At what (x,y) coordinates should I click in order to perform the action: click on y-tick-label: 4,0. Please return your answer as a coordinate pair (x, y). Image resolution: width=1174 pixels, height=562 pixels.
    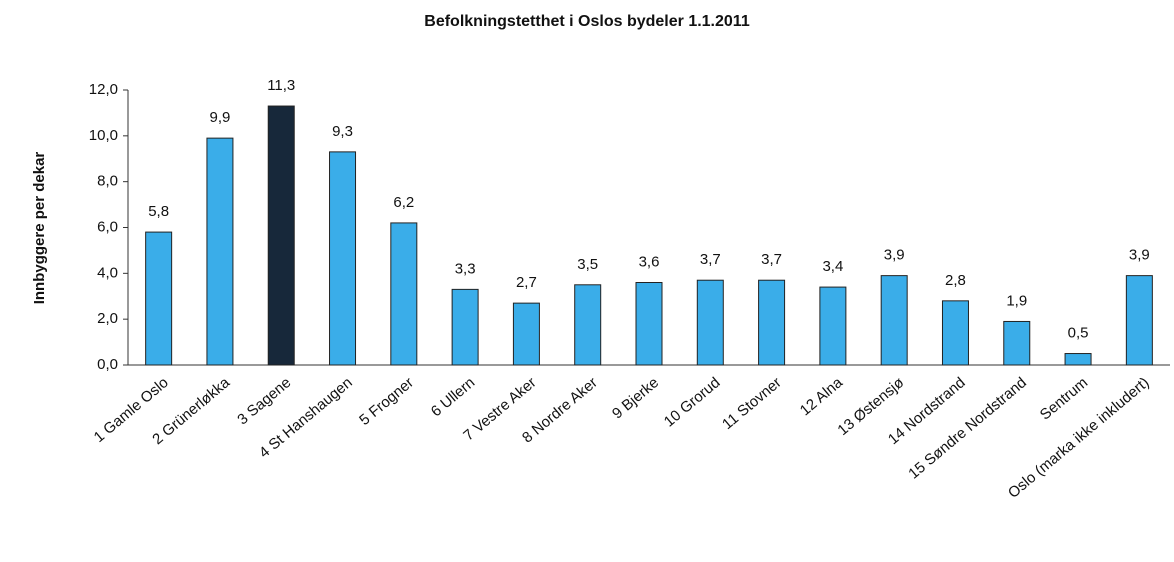
    Looking at the image, I should click on (107, 272).